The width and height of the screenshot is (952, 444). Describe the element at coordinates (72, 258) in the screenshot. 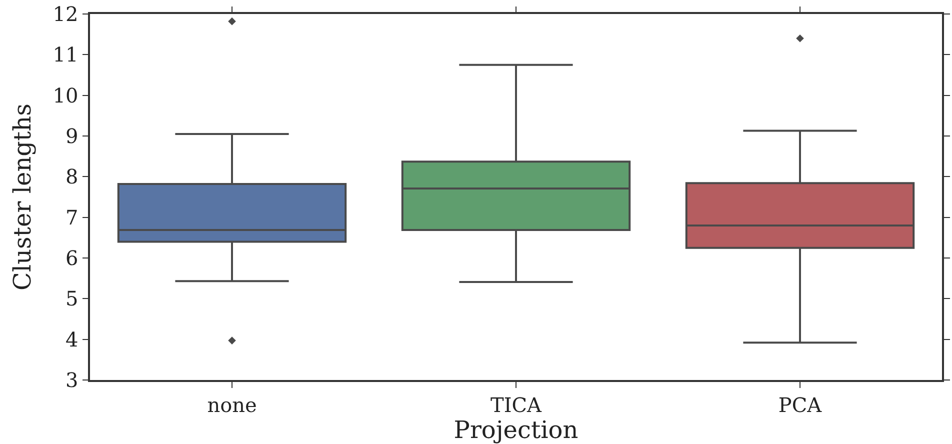

I see `y-tick-label: 6` at that location.